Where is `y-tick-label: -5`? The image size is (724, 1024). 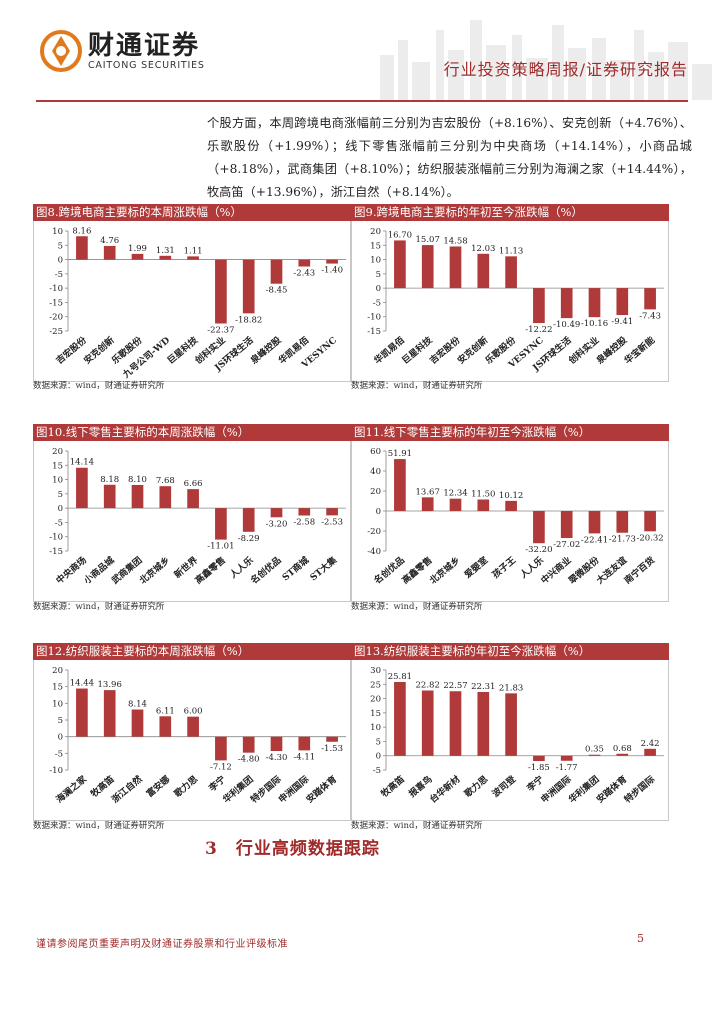 y-tick-label: -5 is located at coordinates (377, 771).